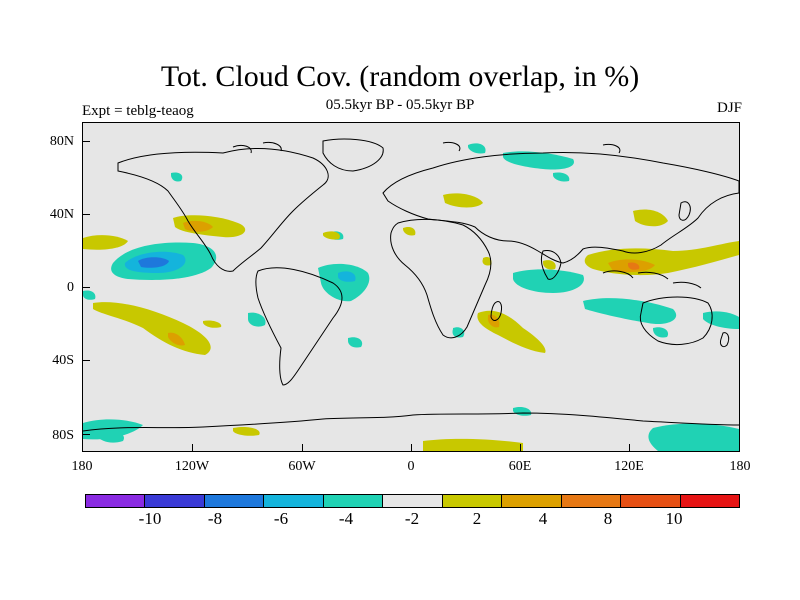 This screenshot has height=600, width=800. What do you see at coordinates (411, 422) in the screenshot?
I see `coastline-antarctica` at bounding box center [411, 422].